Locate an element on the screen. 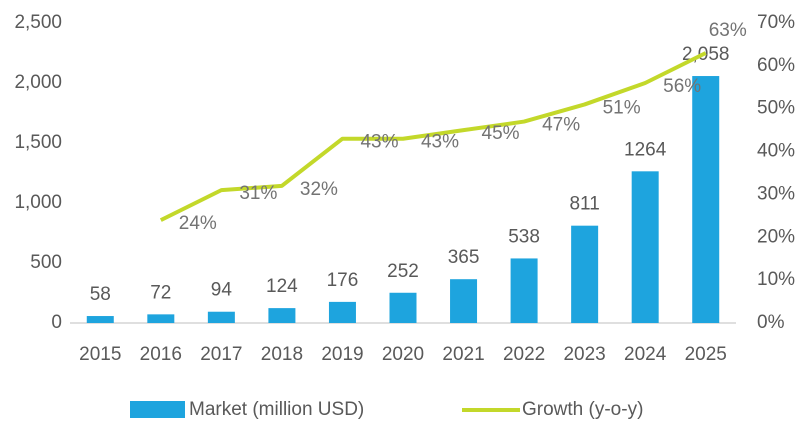 Image resolution: width=804 pixels, height=424 pixels. bar-value-label: 538 is located at coordinates (524, 236).